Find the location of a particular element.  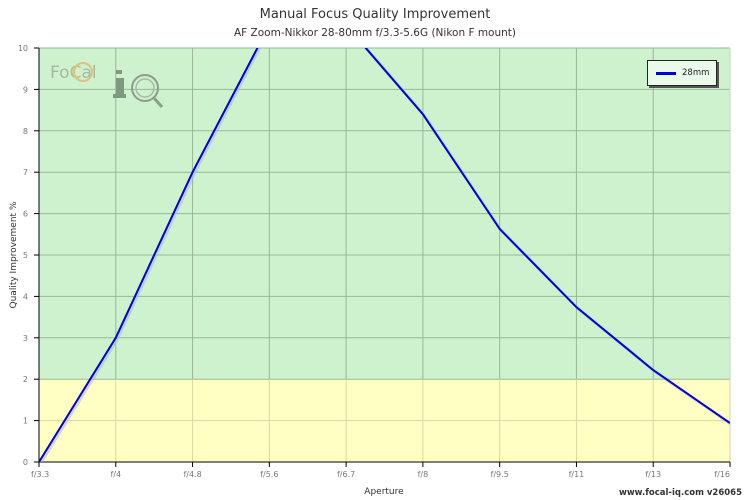

x-tick-label: f/3.3 is located at coordinates (40, 474).